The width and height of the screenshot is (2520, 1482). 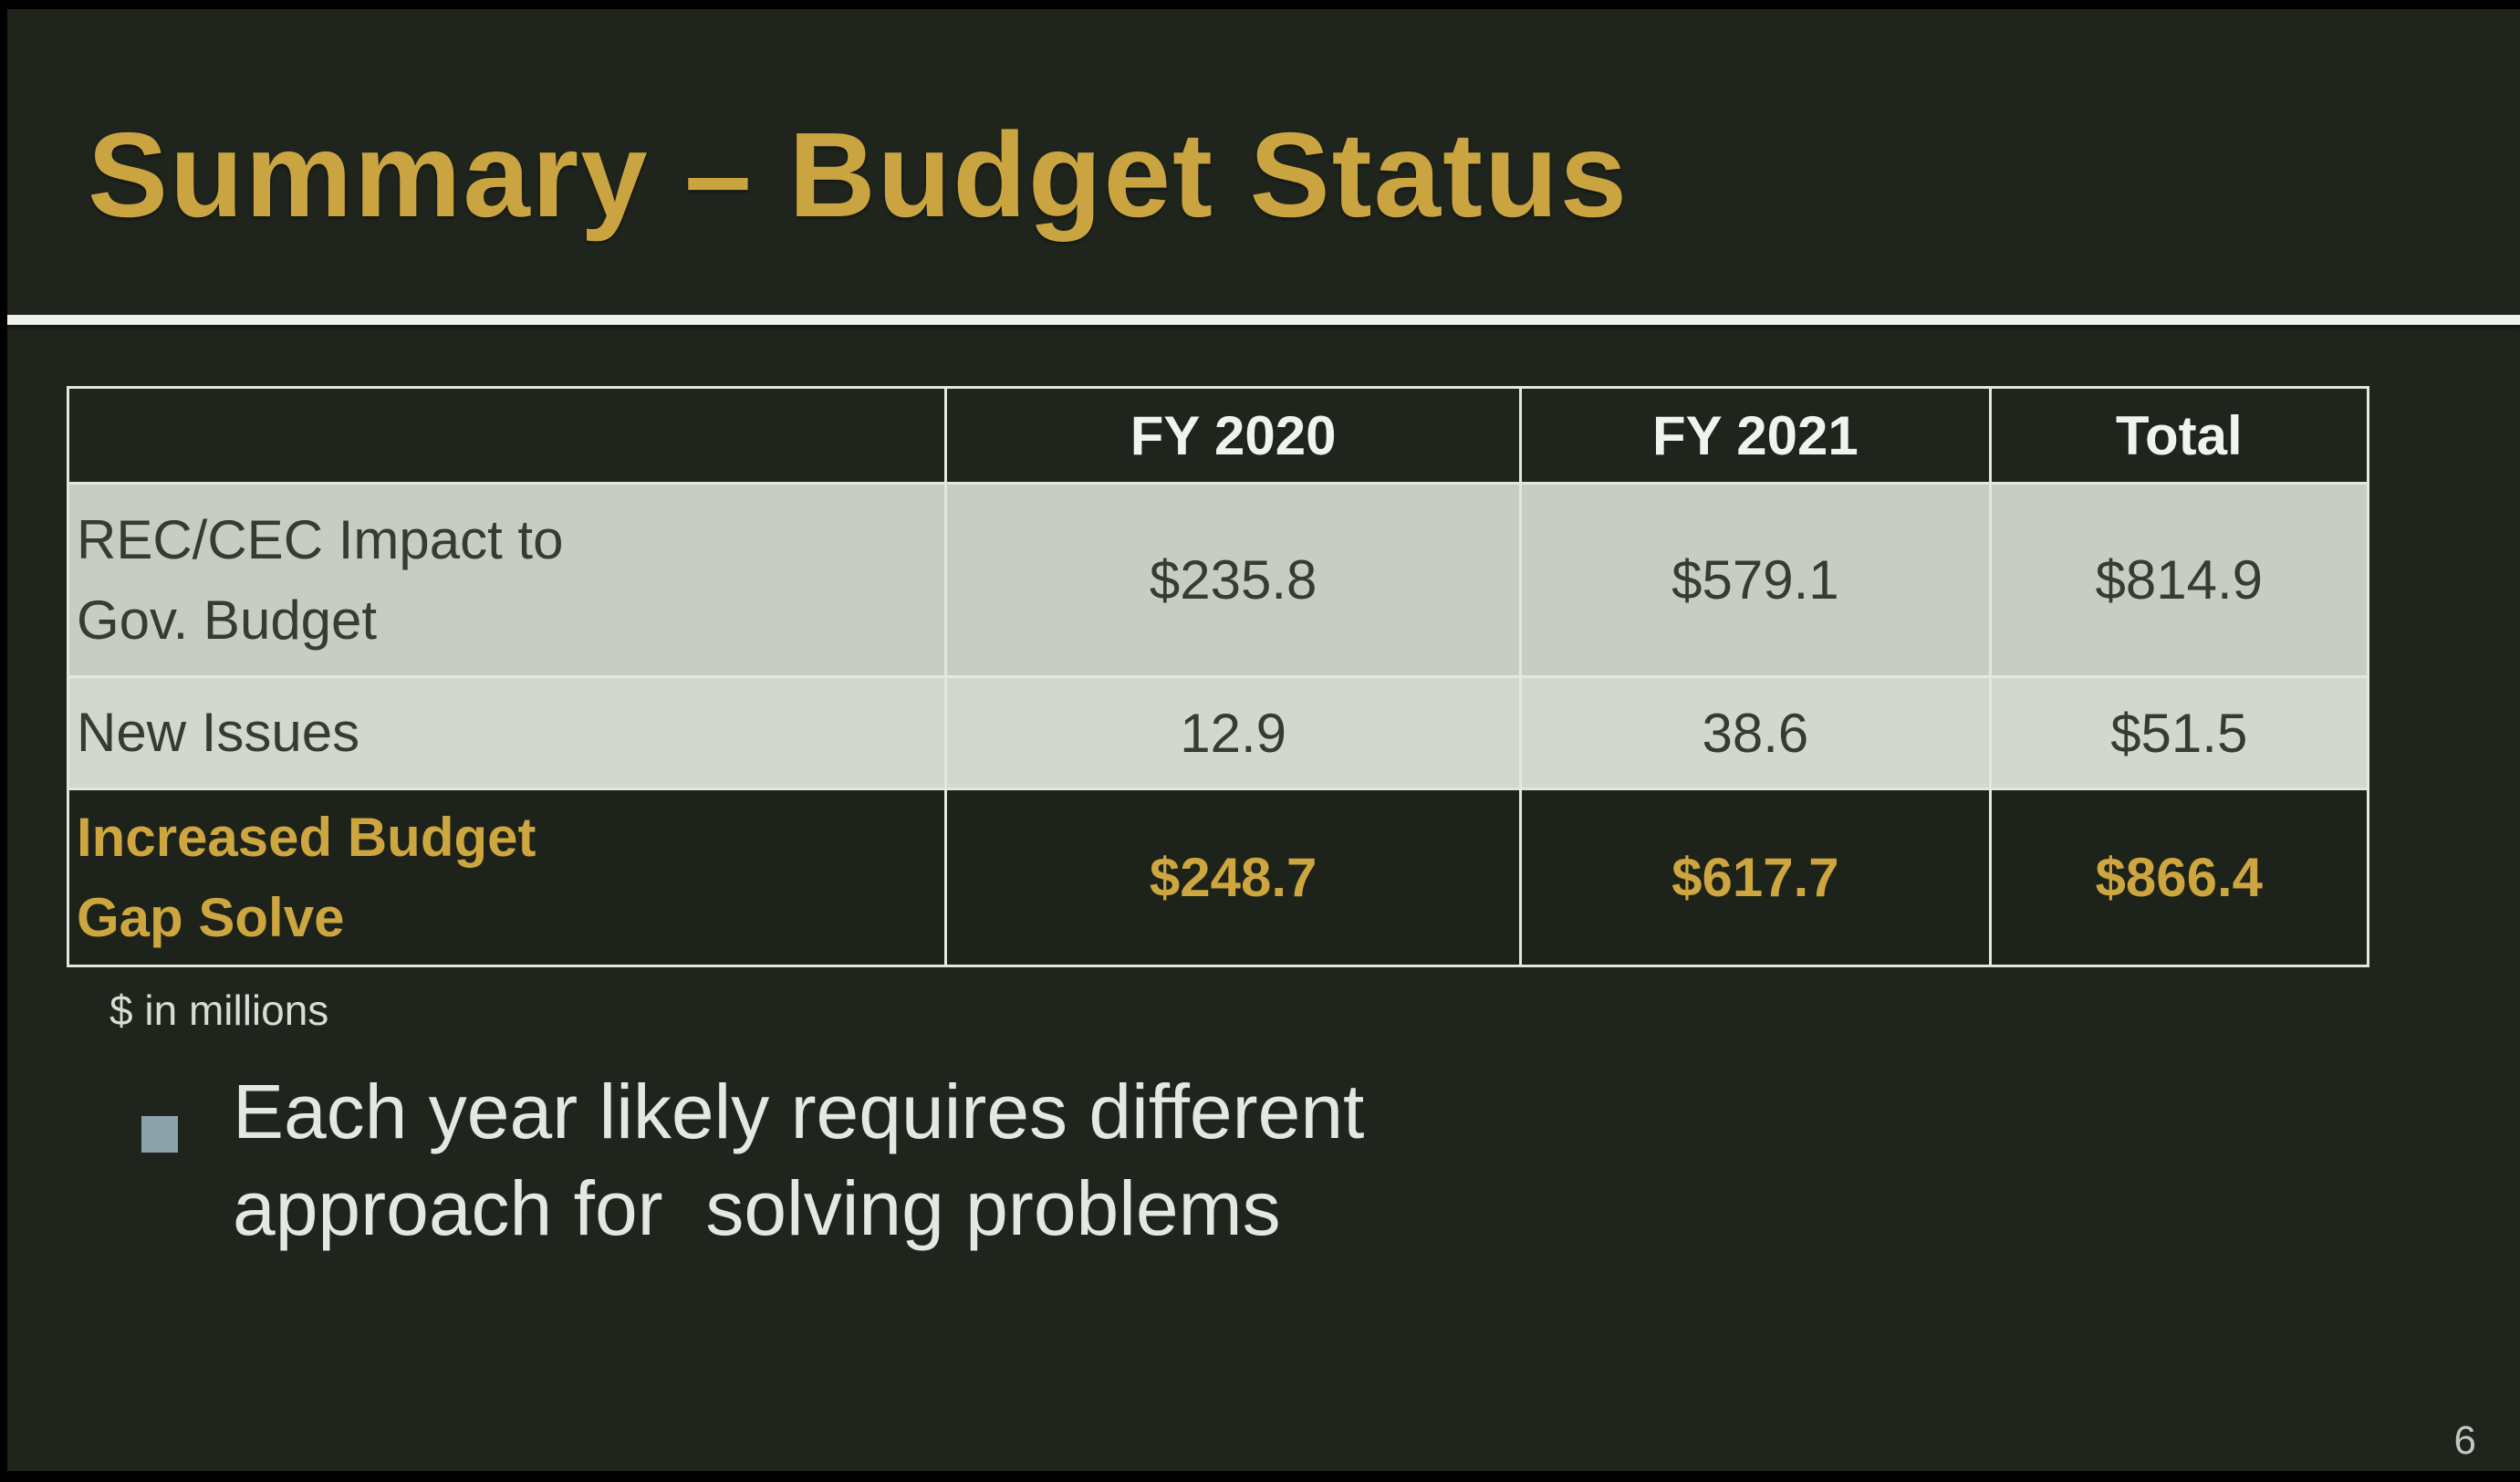 I want to click on row-label-line: Increased Budget, so click(x=307, y=837).